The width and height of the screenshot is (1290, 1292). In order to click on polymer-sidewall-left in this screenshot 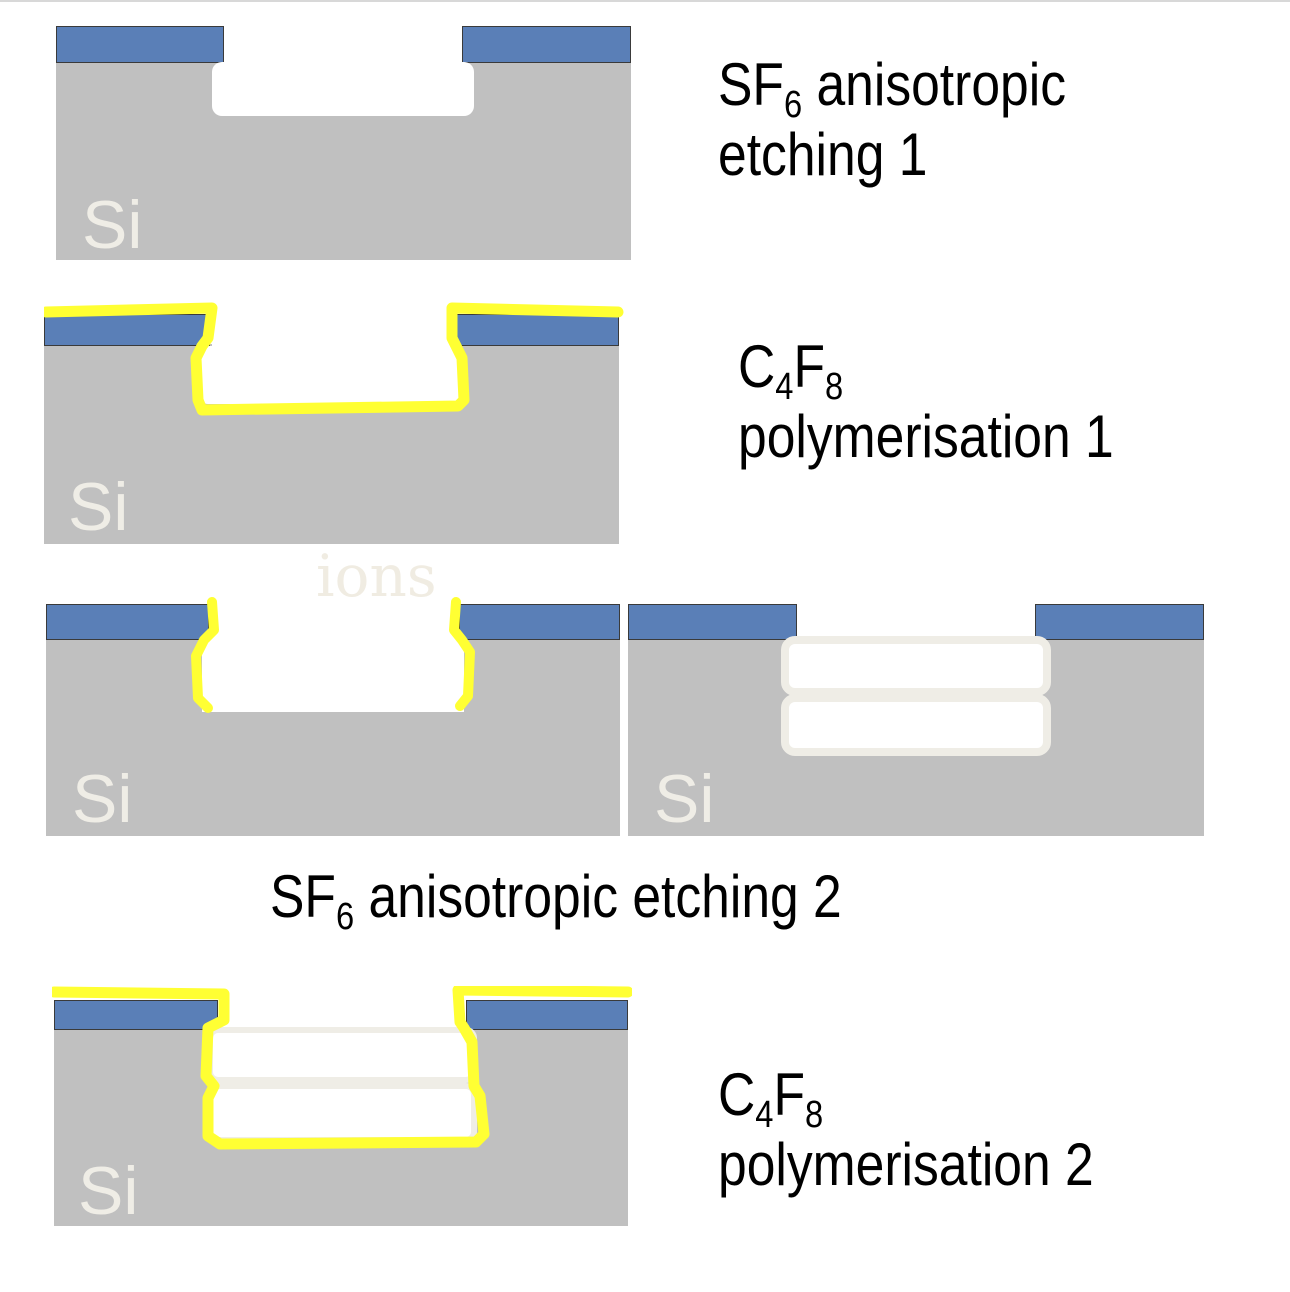, I will do `click(205, 655)`.